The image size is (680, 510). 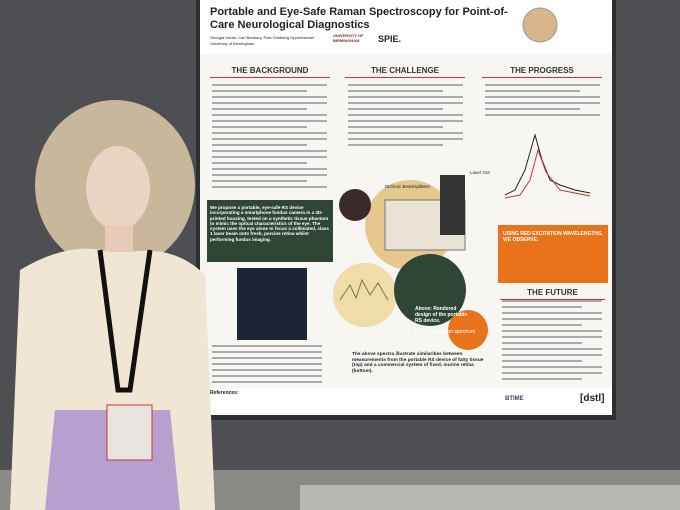 I want to click on logo: SPIE., so click(x=390, y=39).